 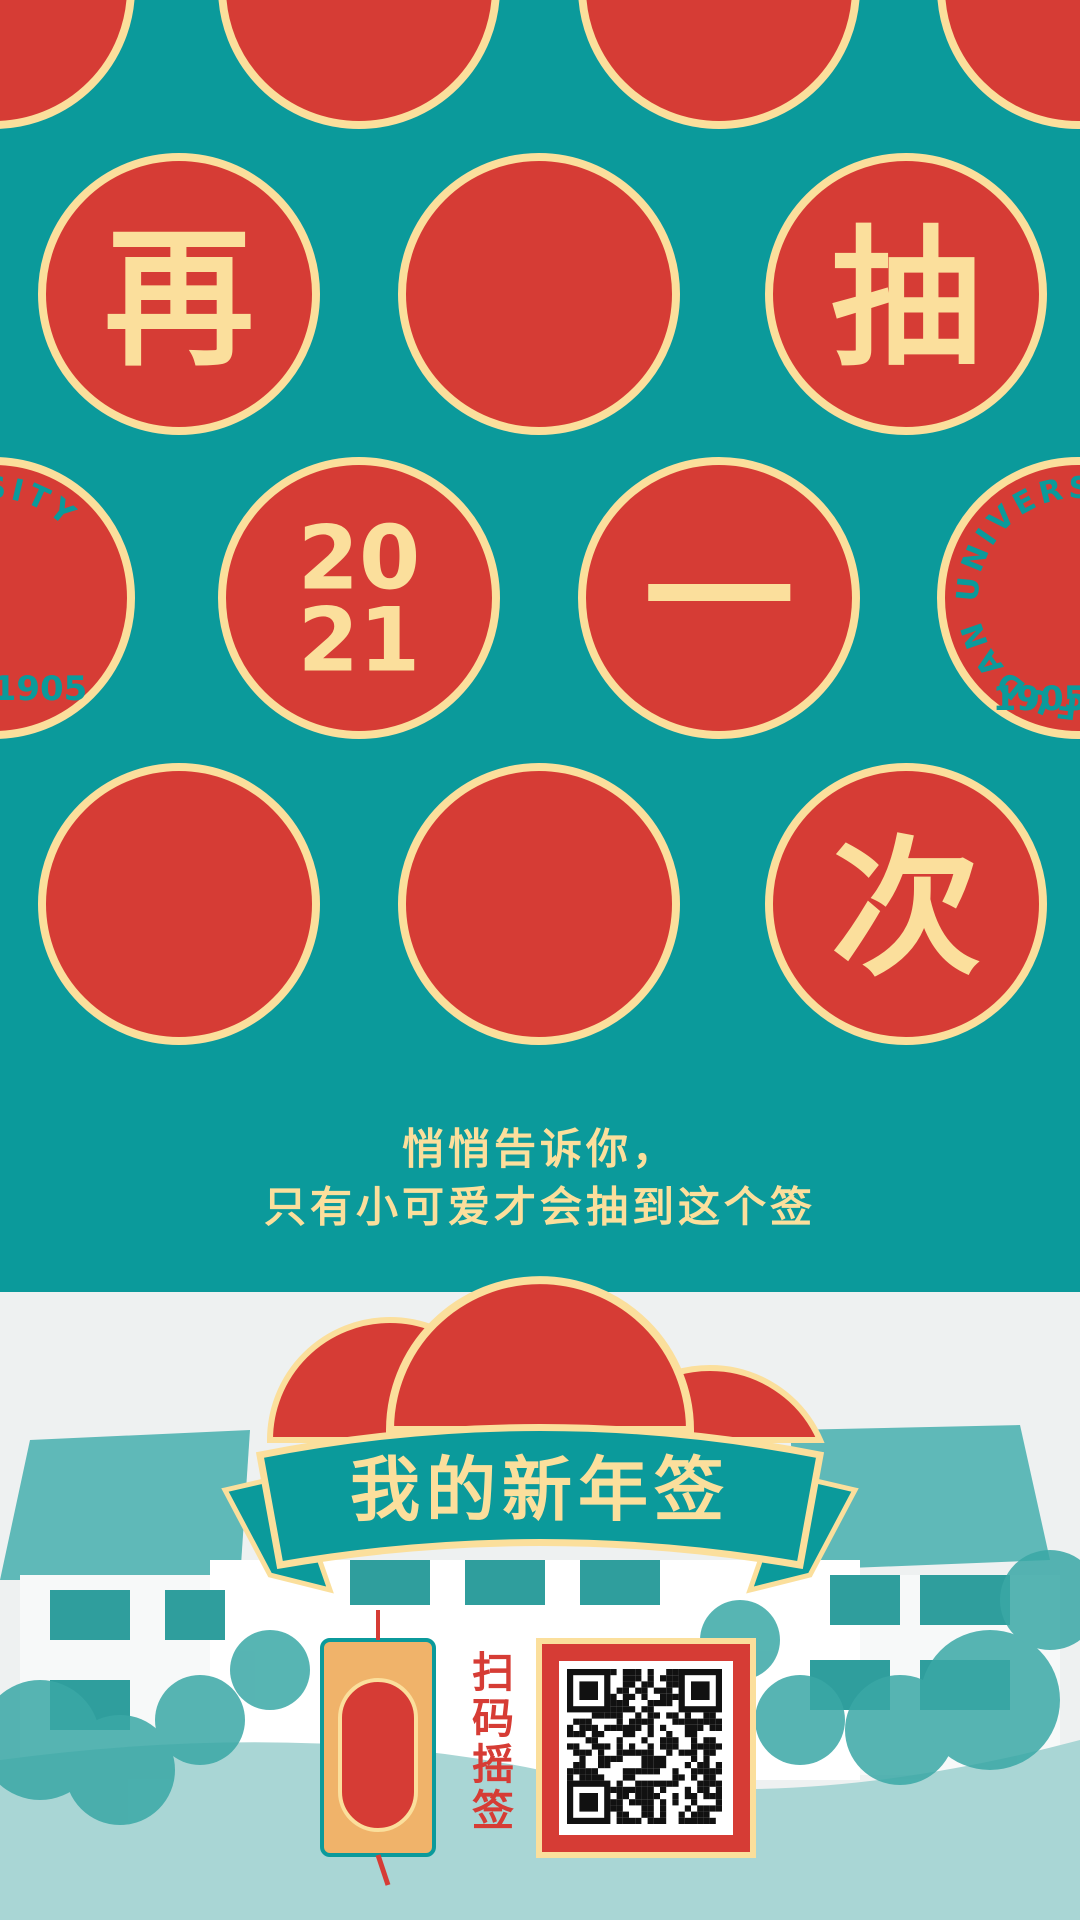 I want to click on circle-text: 次, so click(x=906, y=910).